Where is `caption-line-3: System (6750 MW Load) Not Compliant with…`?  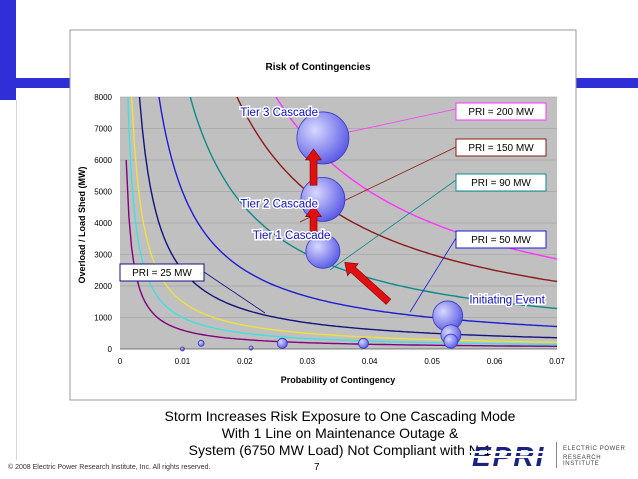 caption-line-3: System (6750 MW Load) Not Compliant with… is located at coordinates (340, 450).